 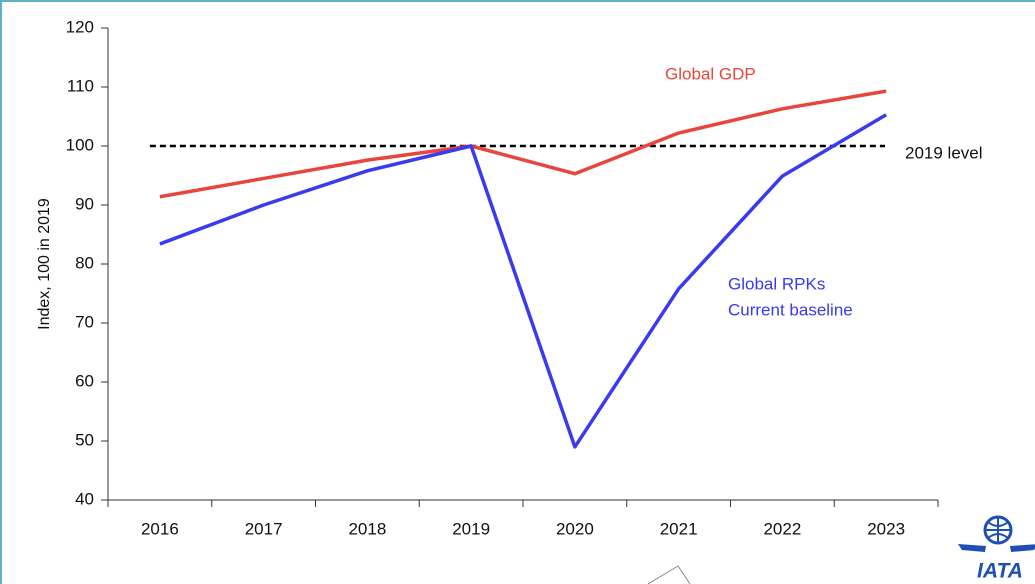 What do you see at coordinates (44, 264) in the screenshot?
I see `y-axis-label: Index, 100 in 2019` at bounding box center [44, 264].